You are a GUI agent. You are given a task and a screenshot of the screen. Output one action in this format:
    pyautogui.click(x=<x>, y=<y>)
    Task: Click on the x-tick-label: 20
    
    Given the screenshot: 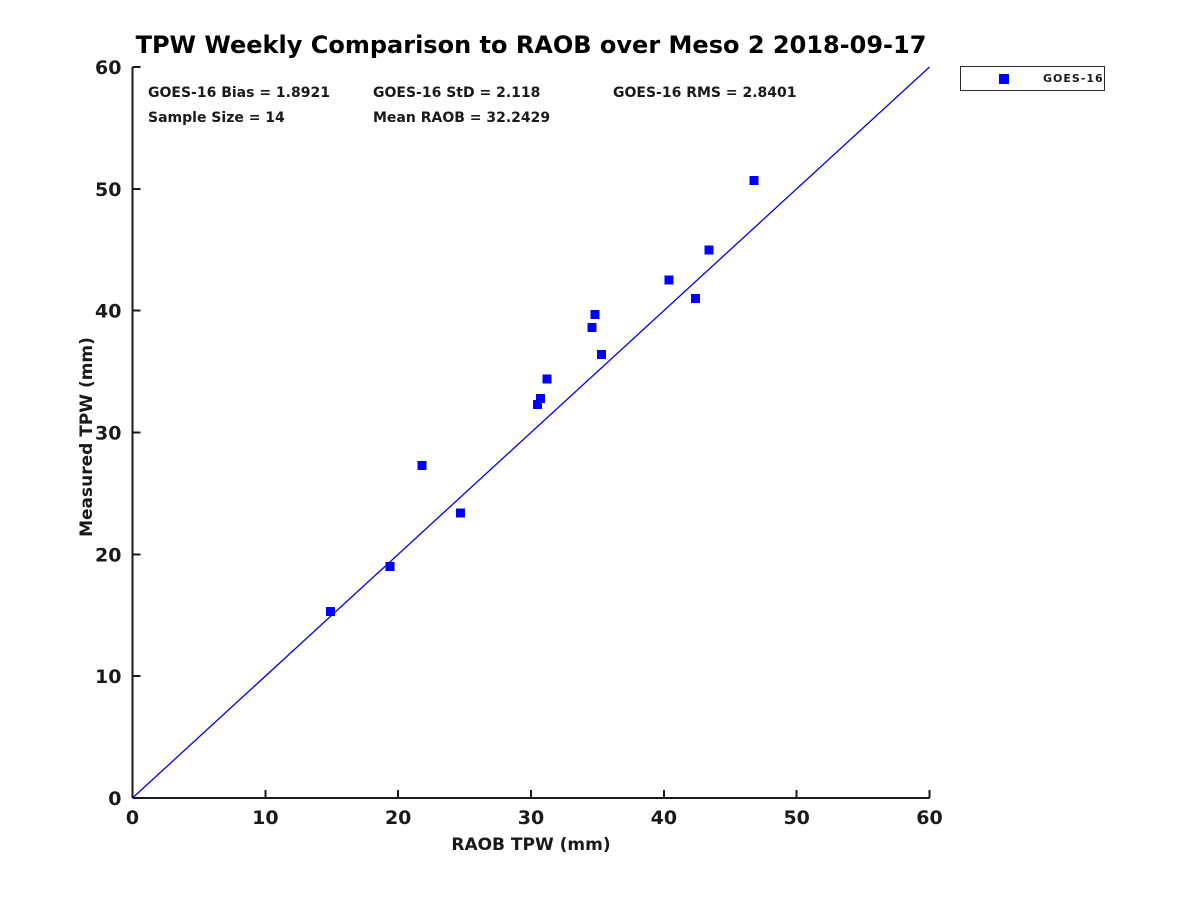 What is the action you would take?
    pyautogui.click(x=398, y=818)
    